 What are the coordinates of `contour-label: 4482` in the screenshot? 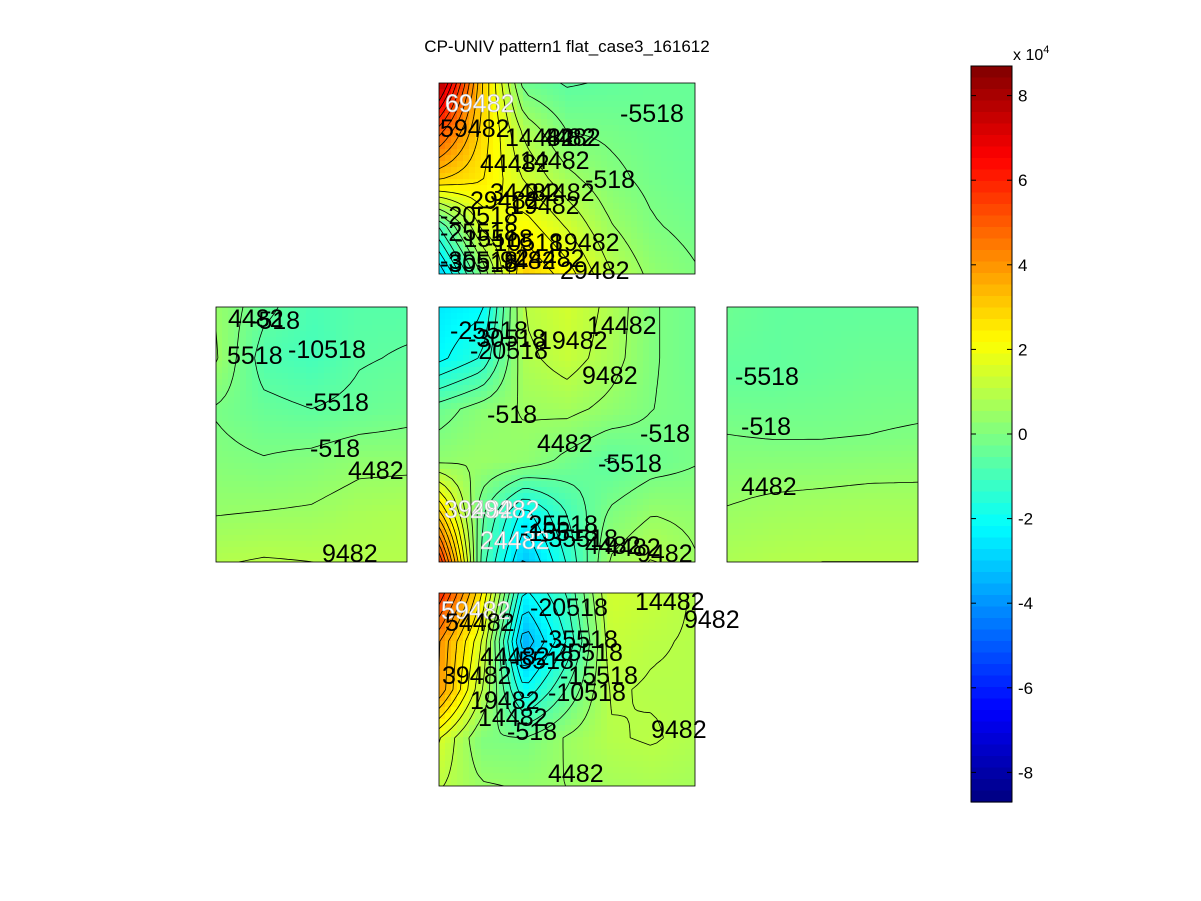 It's located at (565, 444).